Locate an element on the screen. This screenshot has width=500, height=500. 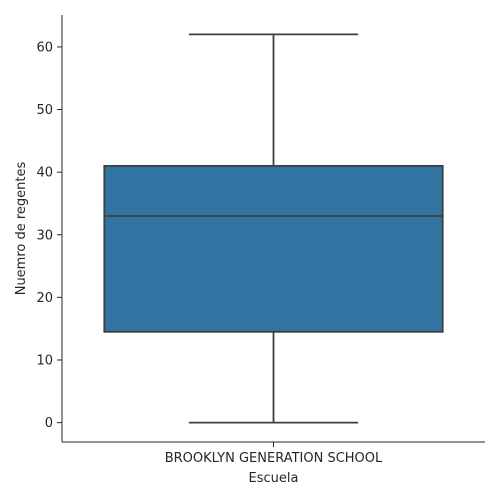
y-ticks: 0 10 20 30 40 50 60 is located at coordinates (49, 235).